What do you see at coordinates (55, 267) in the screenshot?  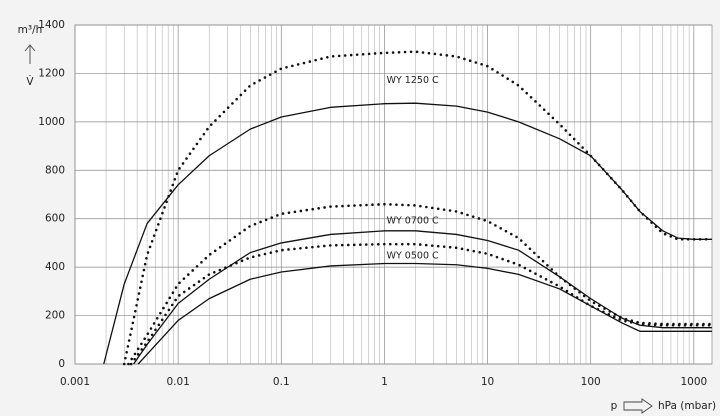 I see `y-tick-label: 400` at bounding box center [55, 267].